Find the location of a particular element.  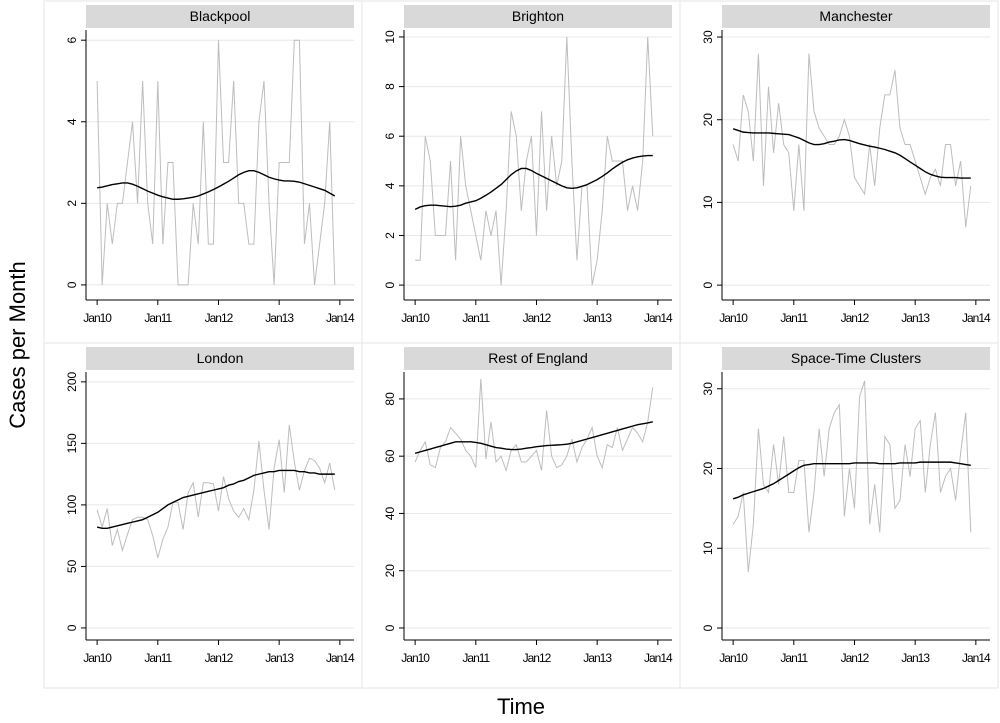

panel-title: Manchester is located at coordinates (855, 16).